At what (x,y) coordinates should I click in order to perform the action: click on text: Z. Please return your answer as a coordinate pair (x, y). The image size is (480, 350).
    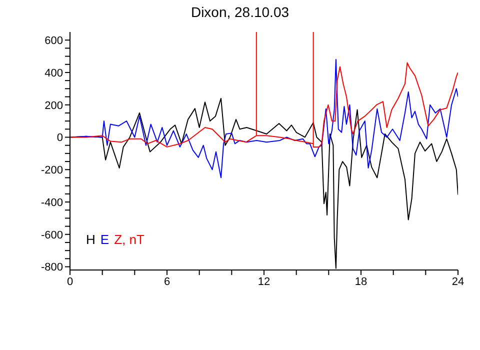
    Looking at the image, I should click on (118, 239).